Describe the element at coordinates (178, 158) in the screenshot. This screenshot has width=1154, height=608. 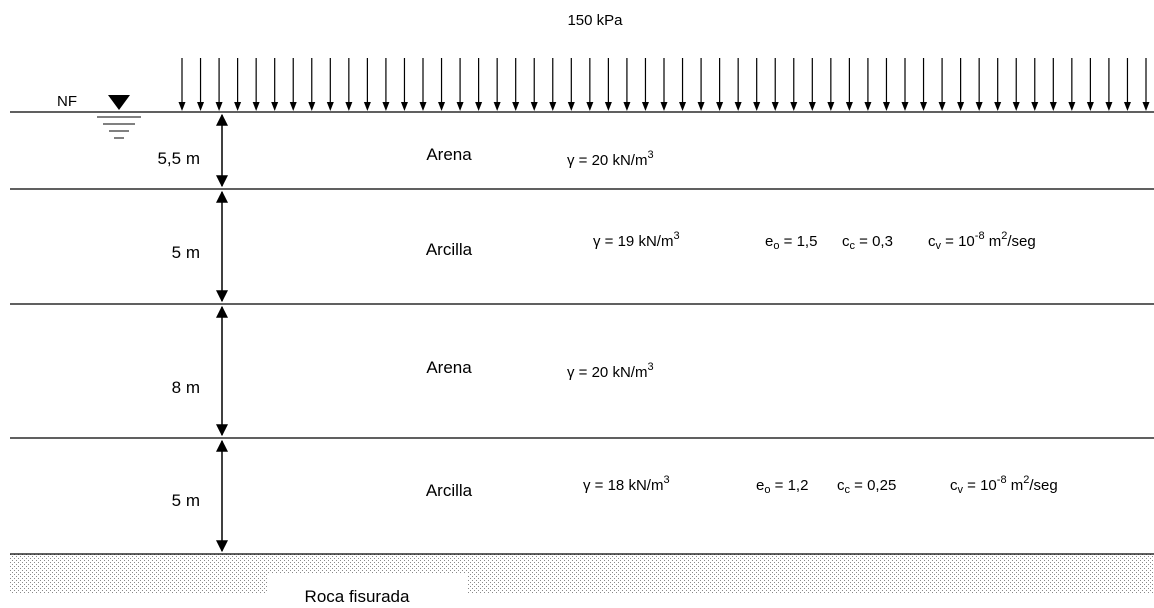
I see `layer-1-thickness: 5,5 m` at that location.